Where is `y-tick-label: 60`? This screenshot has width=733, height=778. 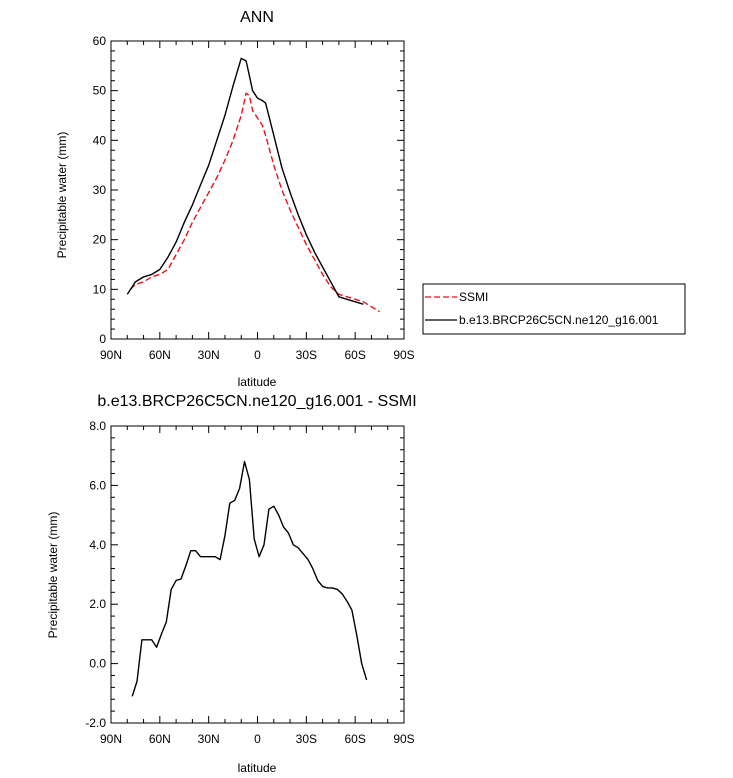
y-tick-label: 60 is located at coordinates (100, 41).